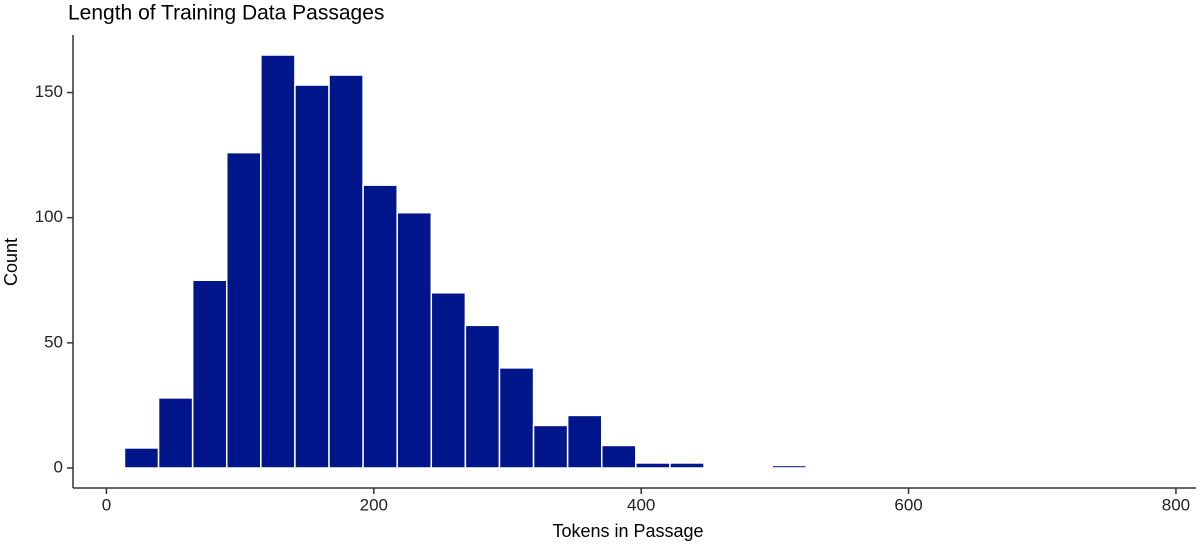 This screenshot has height=545, width=1200. What do you see at coordinates (374, 504) in the screenshot?
I see `x-tick-label: 200` at bounding box center [374, 504].